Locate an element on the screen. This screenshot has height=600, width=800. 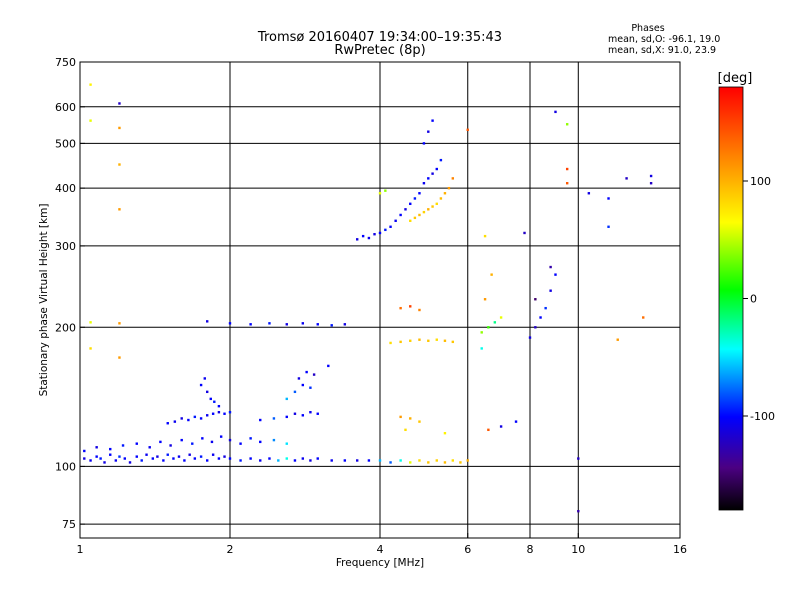
colorbar-tick-label: -100 is located at coordinates (762, 416).